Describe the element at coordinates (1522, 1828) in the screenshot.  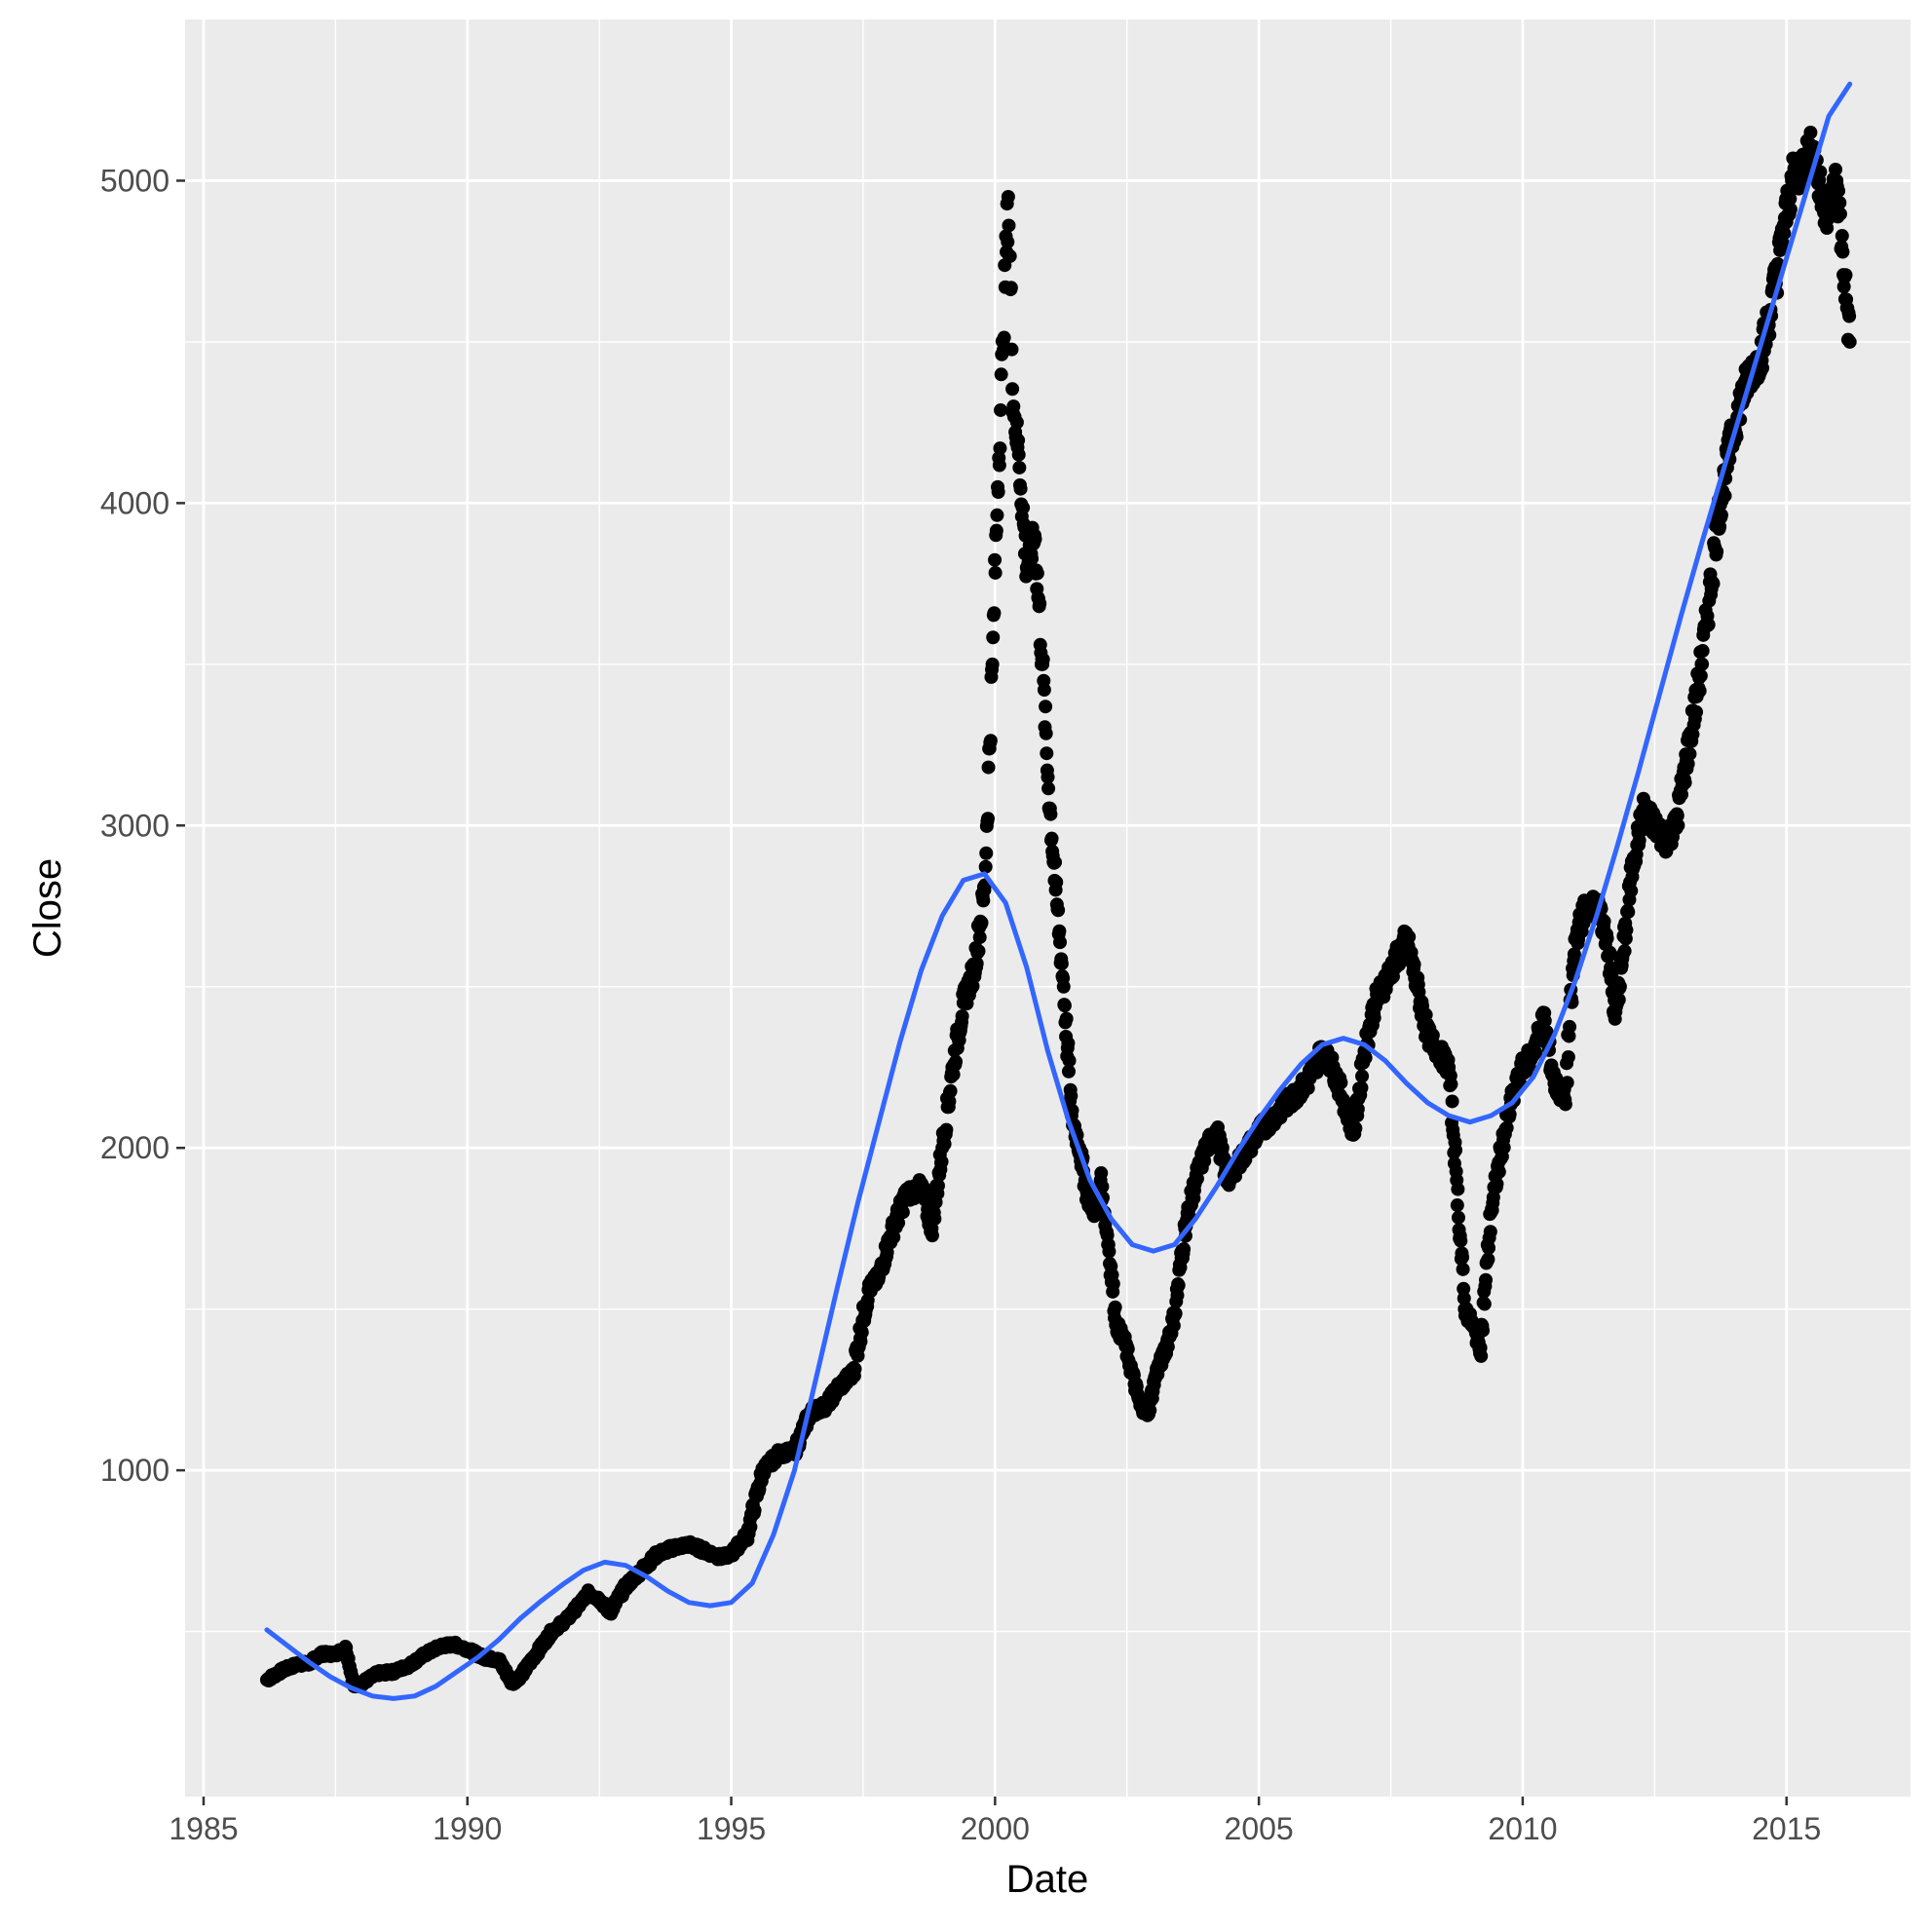
I see `x-tick-label: 2010` at that location.